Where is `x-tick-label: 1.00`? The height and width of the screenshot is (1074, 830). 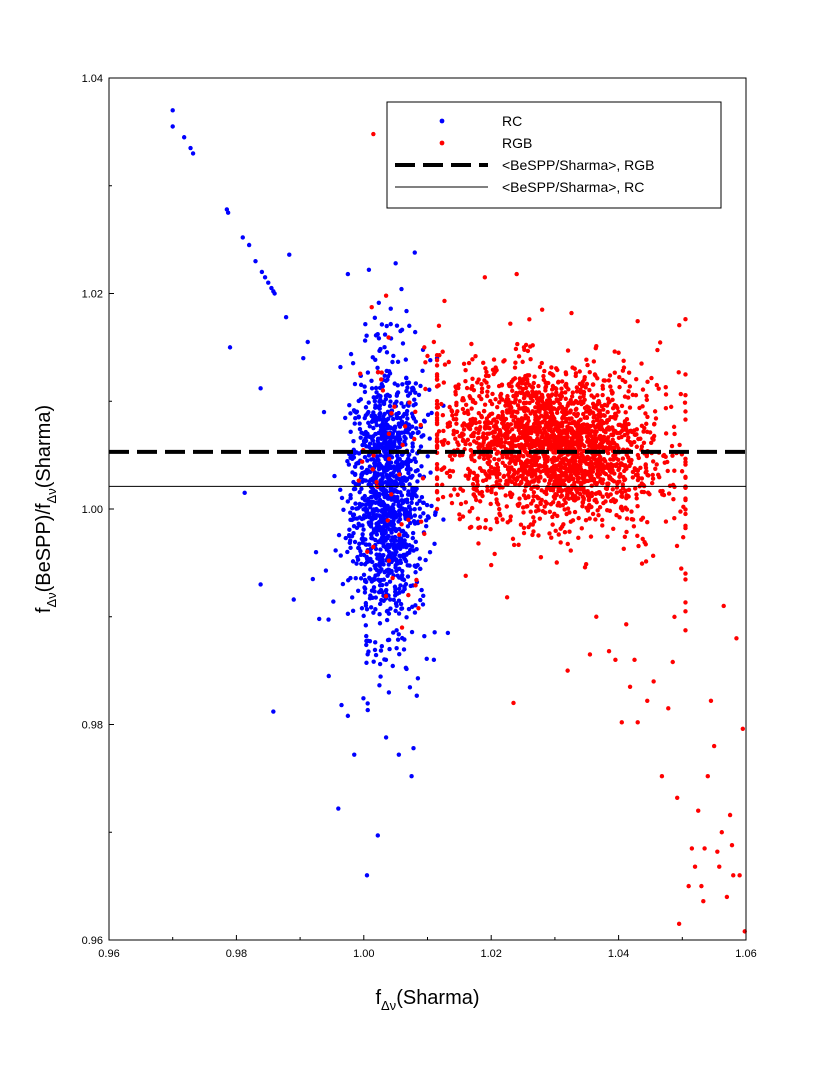
x-tick-label: 1.00 is located at coordinates (363, 954).